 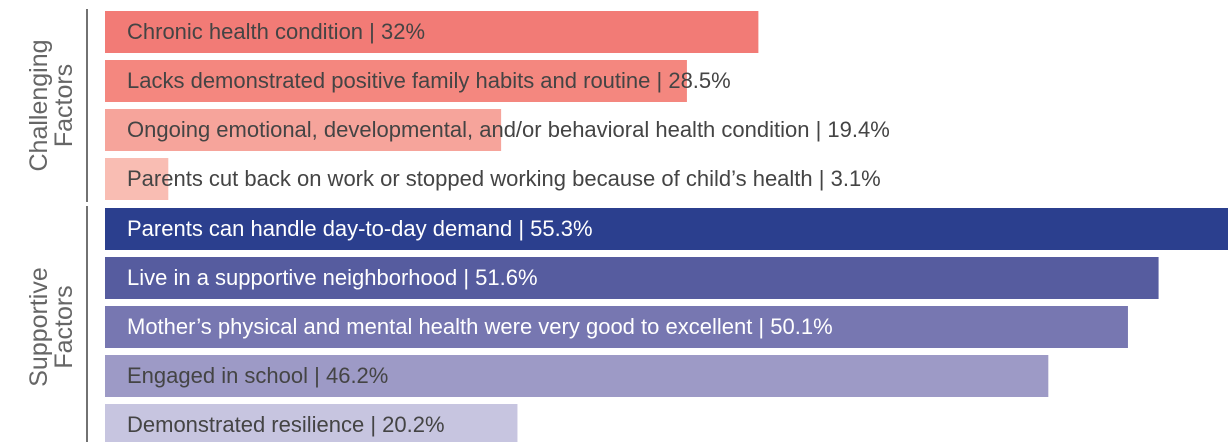 What do you see at coordinates (257, 375) in the screenshot?
I see `bar-label: Engaged in school | 46.2%` at bounding box center [257, 375].